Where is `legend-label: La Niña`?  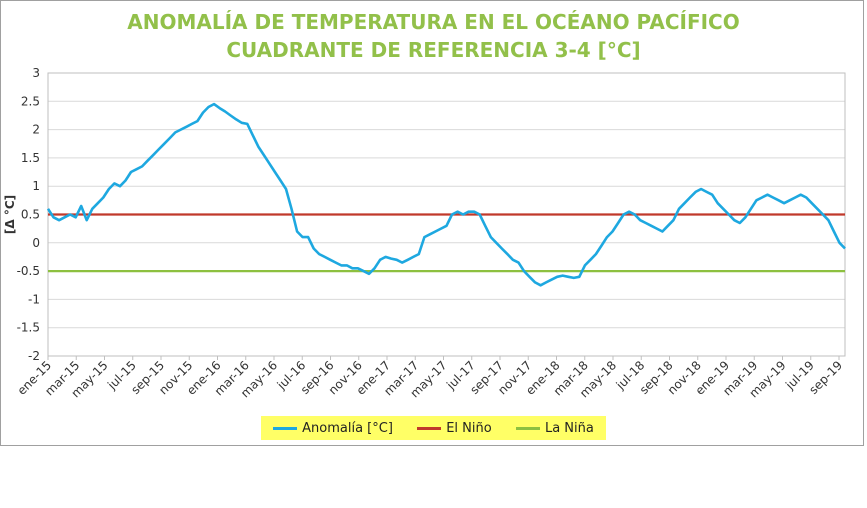
legend-label: La Niña is located at coordinates (569, 428).